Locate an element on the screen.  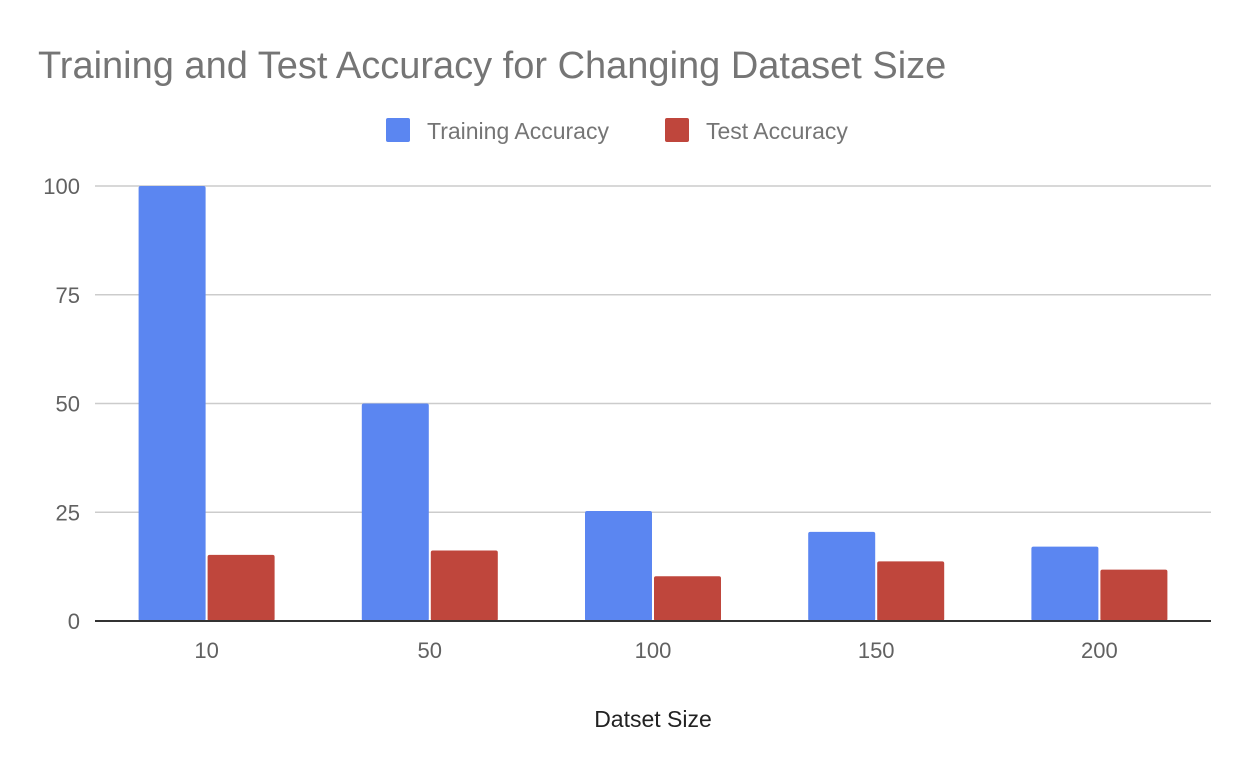
y-tick-label: 75 is located at coordinates (68, 295).